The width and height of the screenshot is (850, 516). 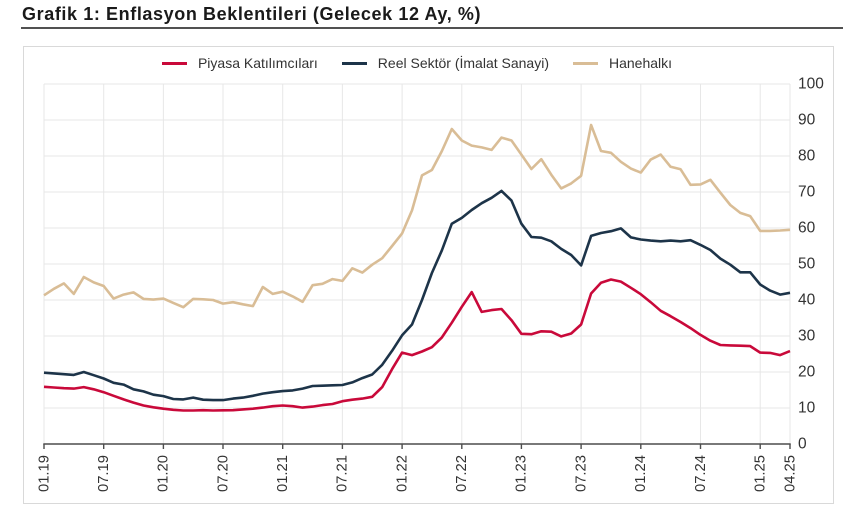 I want to click on svg-text: 07.20, so click(x=223, y=473).